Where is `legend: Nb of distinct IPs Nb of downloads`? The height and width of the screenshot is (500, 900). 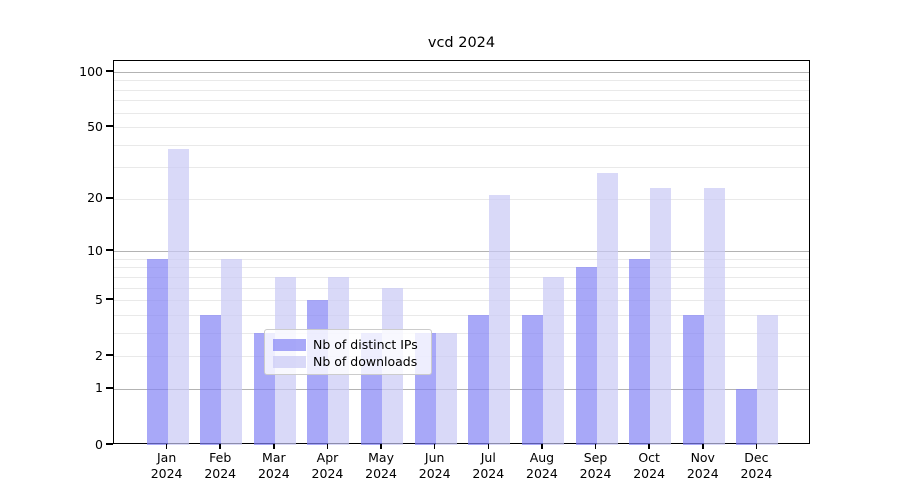 legend: Nb of distinct IPs Nb of downloads is located at coordinates (348, 352).